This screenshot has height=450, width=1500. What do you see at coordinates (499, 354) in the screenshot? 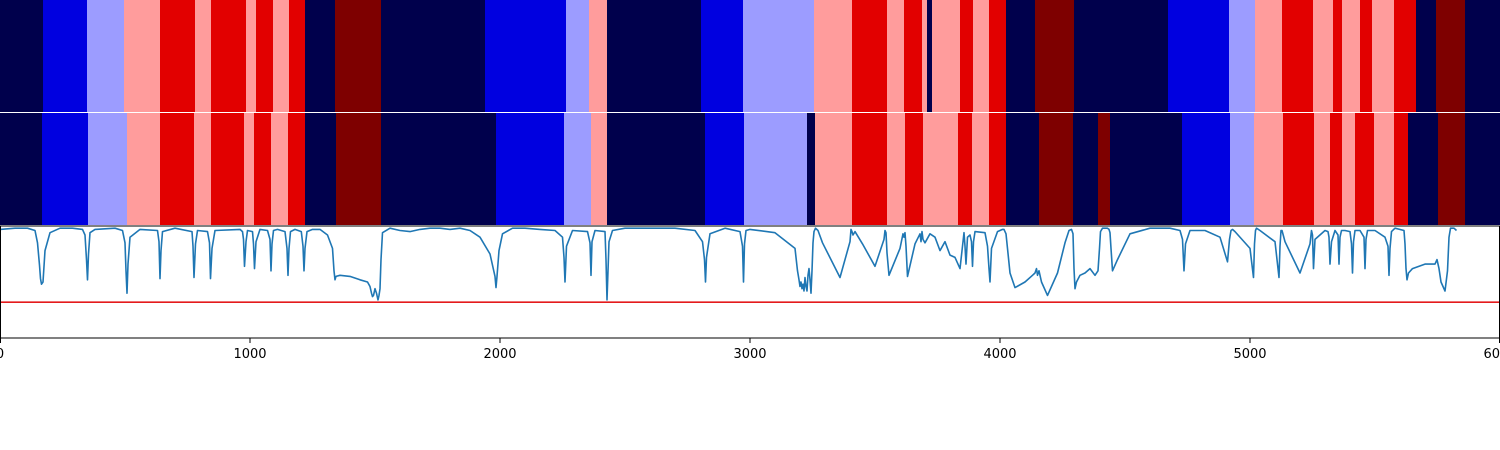
I see `x-tick-label: 2000` at bounding box center [499, 354].